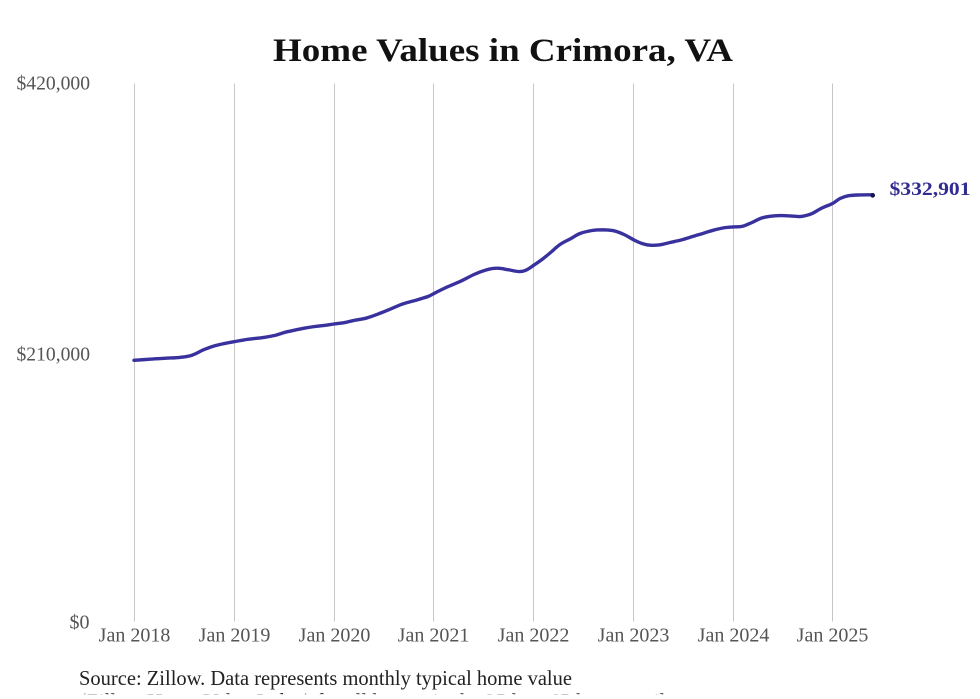 Image resolution: width=980 pixels, height=699 pixels. I want to click on svg-text: $420,000, so click(54, 83).